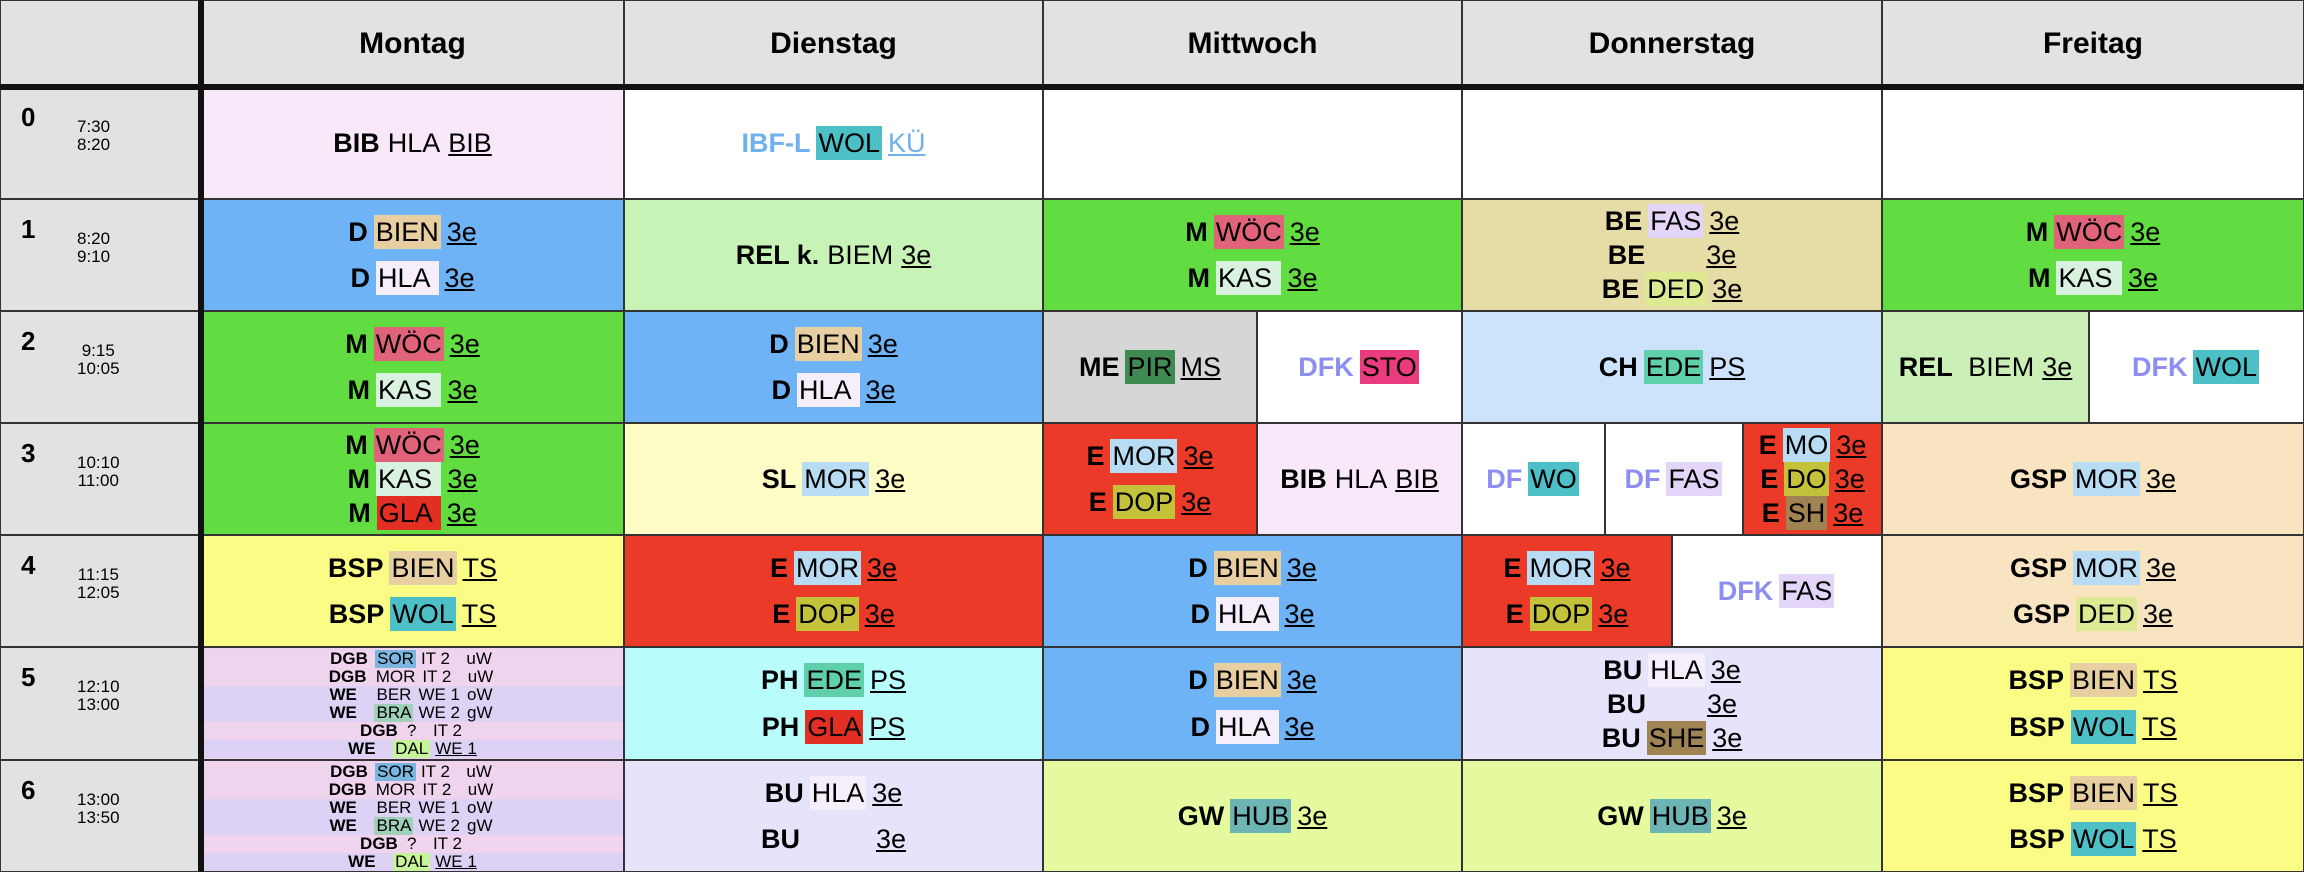  I want to click on lesson-cell-mo-4: BSP BIEN TS BSP WOL TS, so click(412, 591).